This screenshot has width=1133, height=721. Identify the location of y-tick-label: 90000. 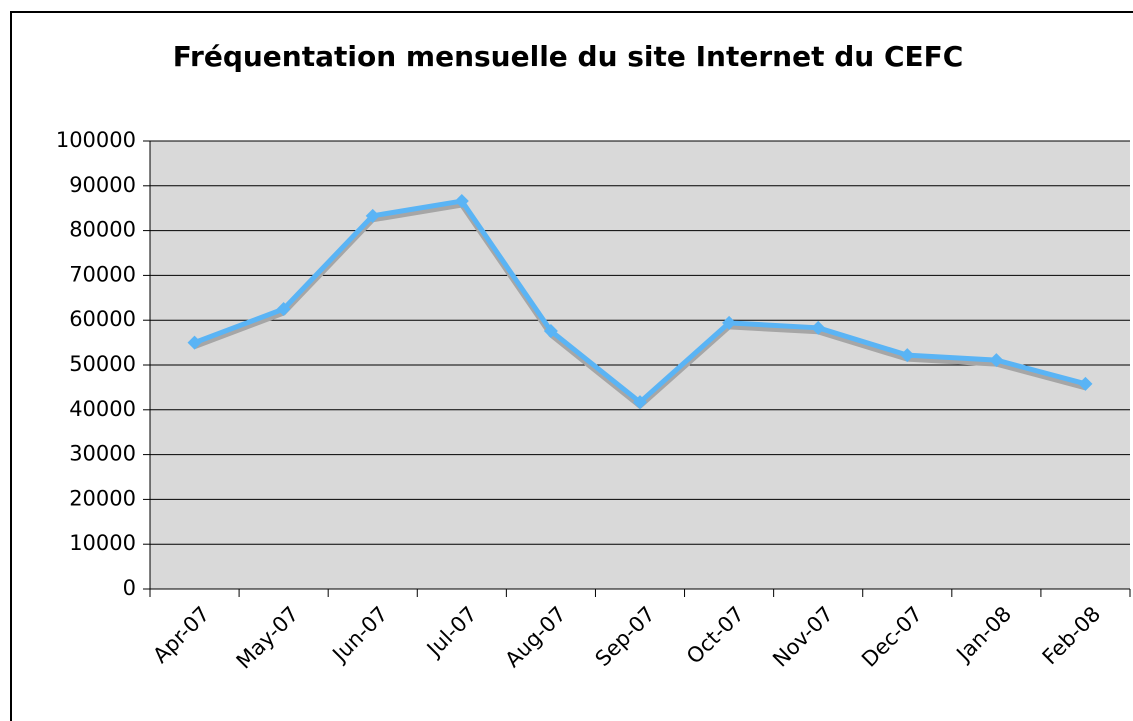
(102, 185).